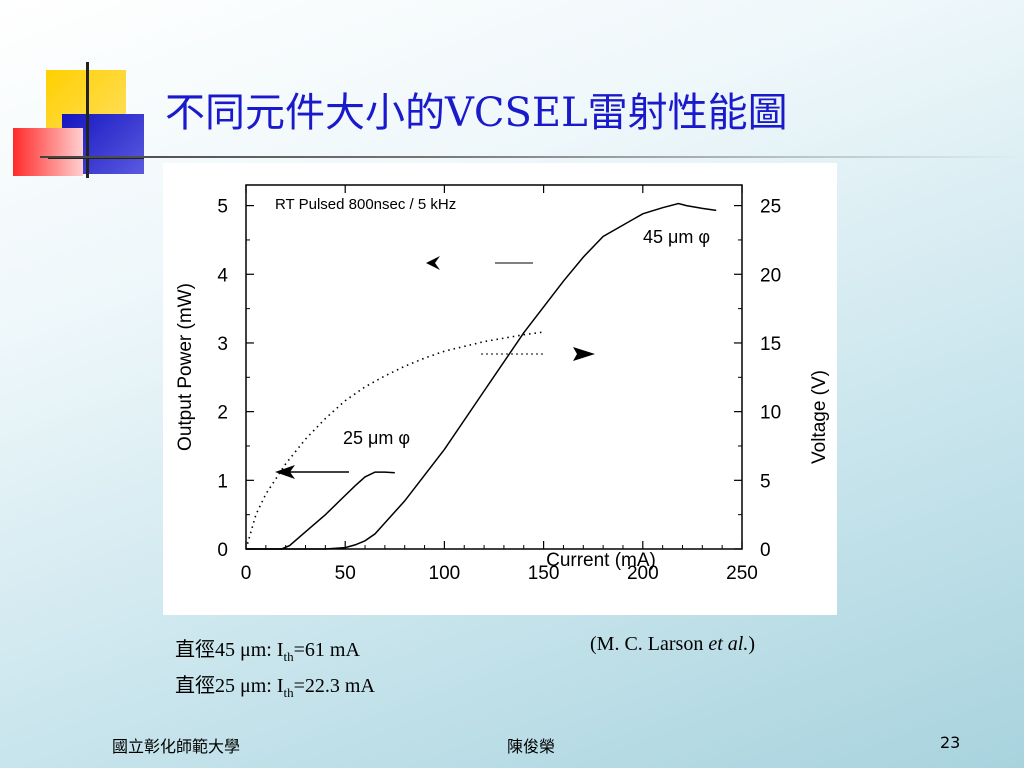  What do you see at coordinates (601, 560) in the screenshot?
I see `x-axis-label: Current (mA)` at bounding box center [601, 560].